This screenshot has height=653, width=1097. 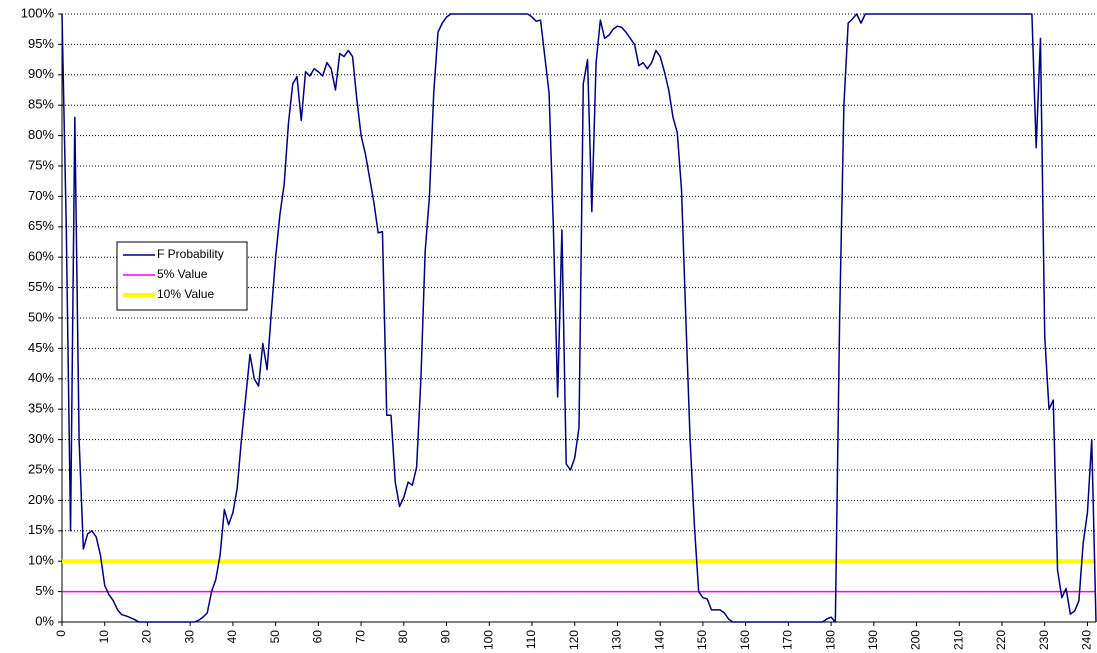 What do you see at coordinates (873, 640) in the screenshot?
I see `x-tick-label: 190` at bounding box center [873, 640].